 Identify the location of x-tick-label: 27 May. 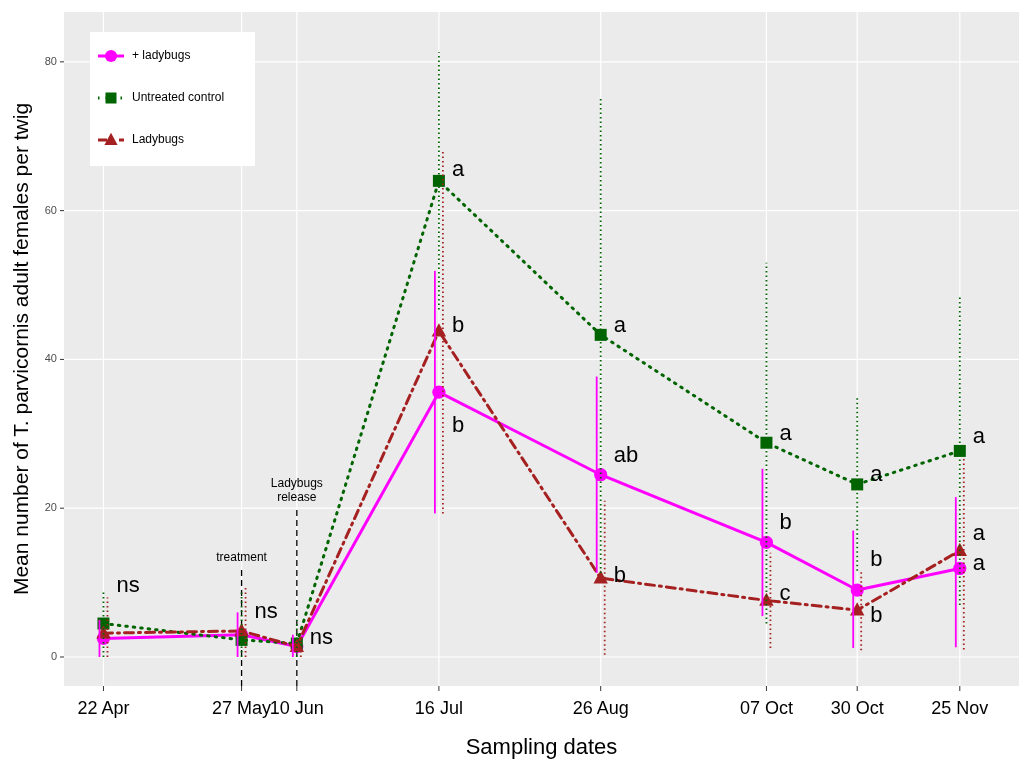
(242, 708).